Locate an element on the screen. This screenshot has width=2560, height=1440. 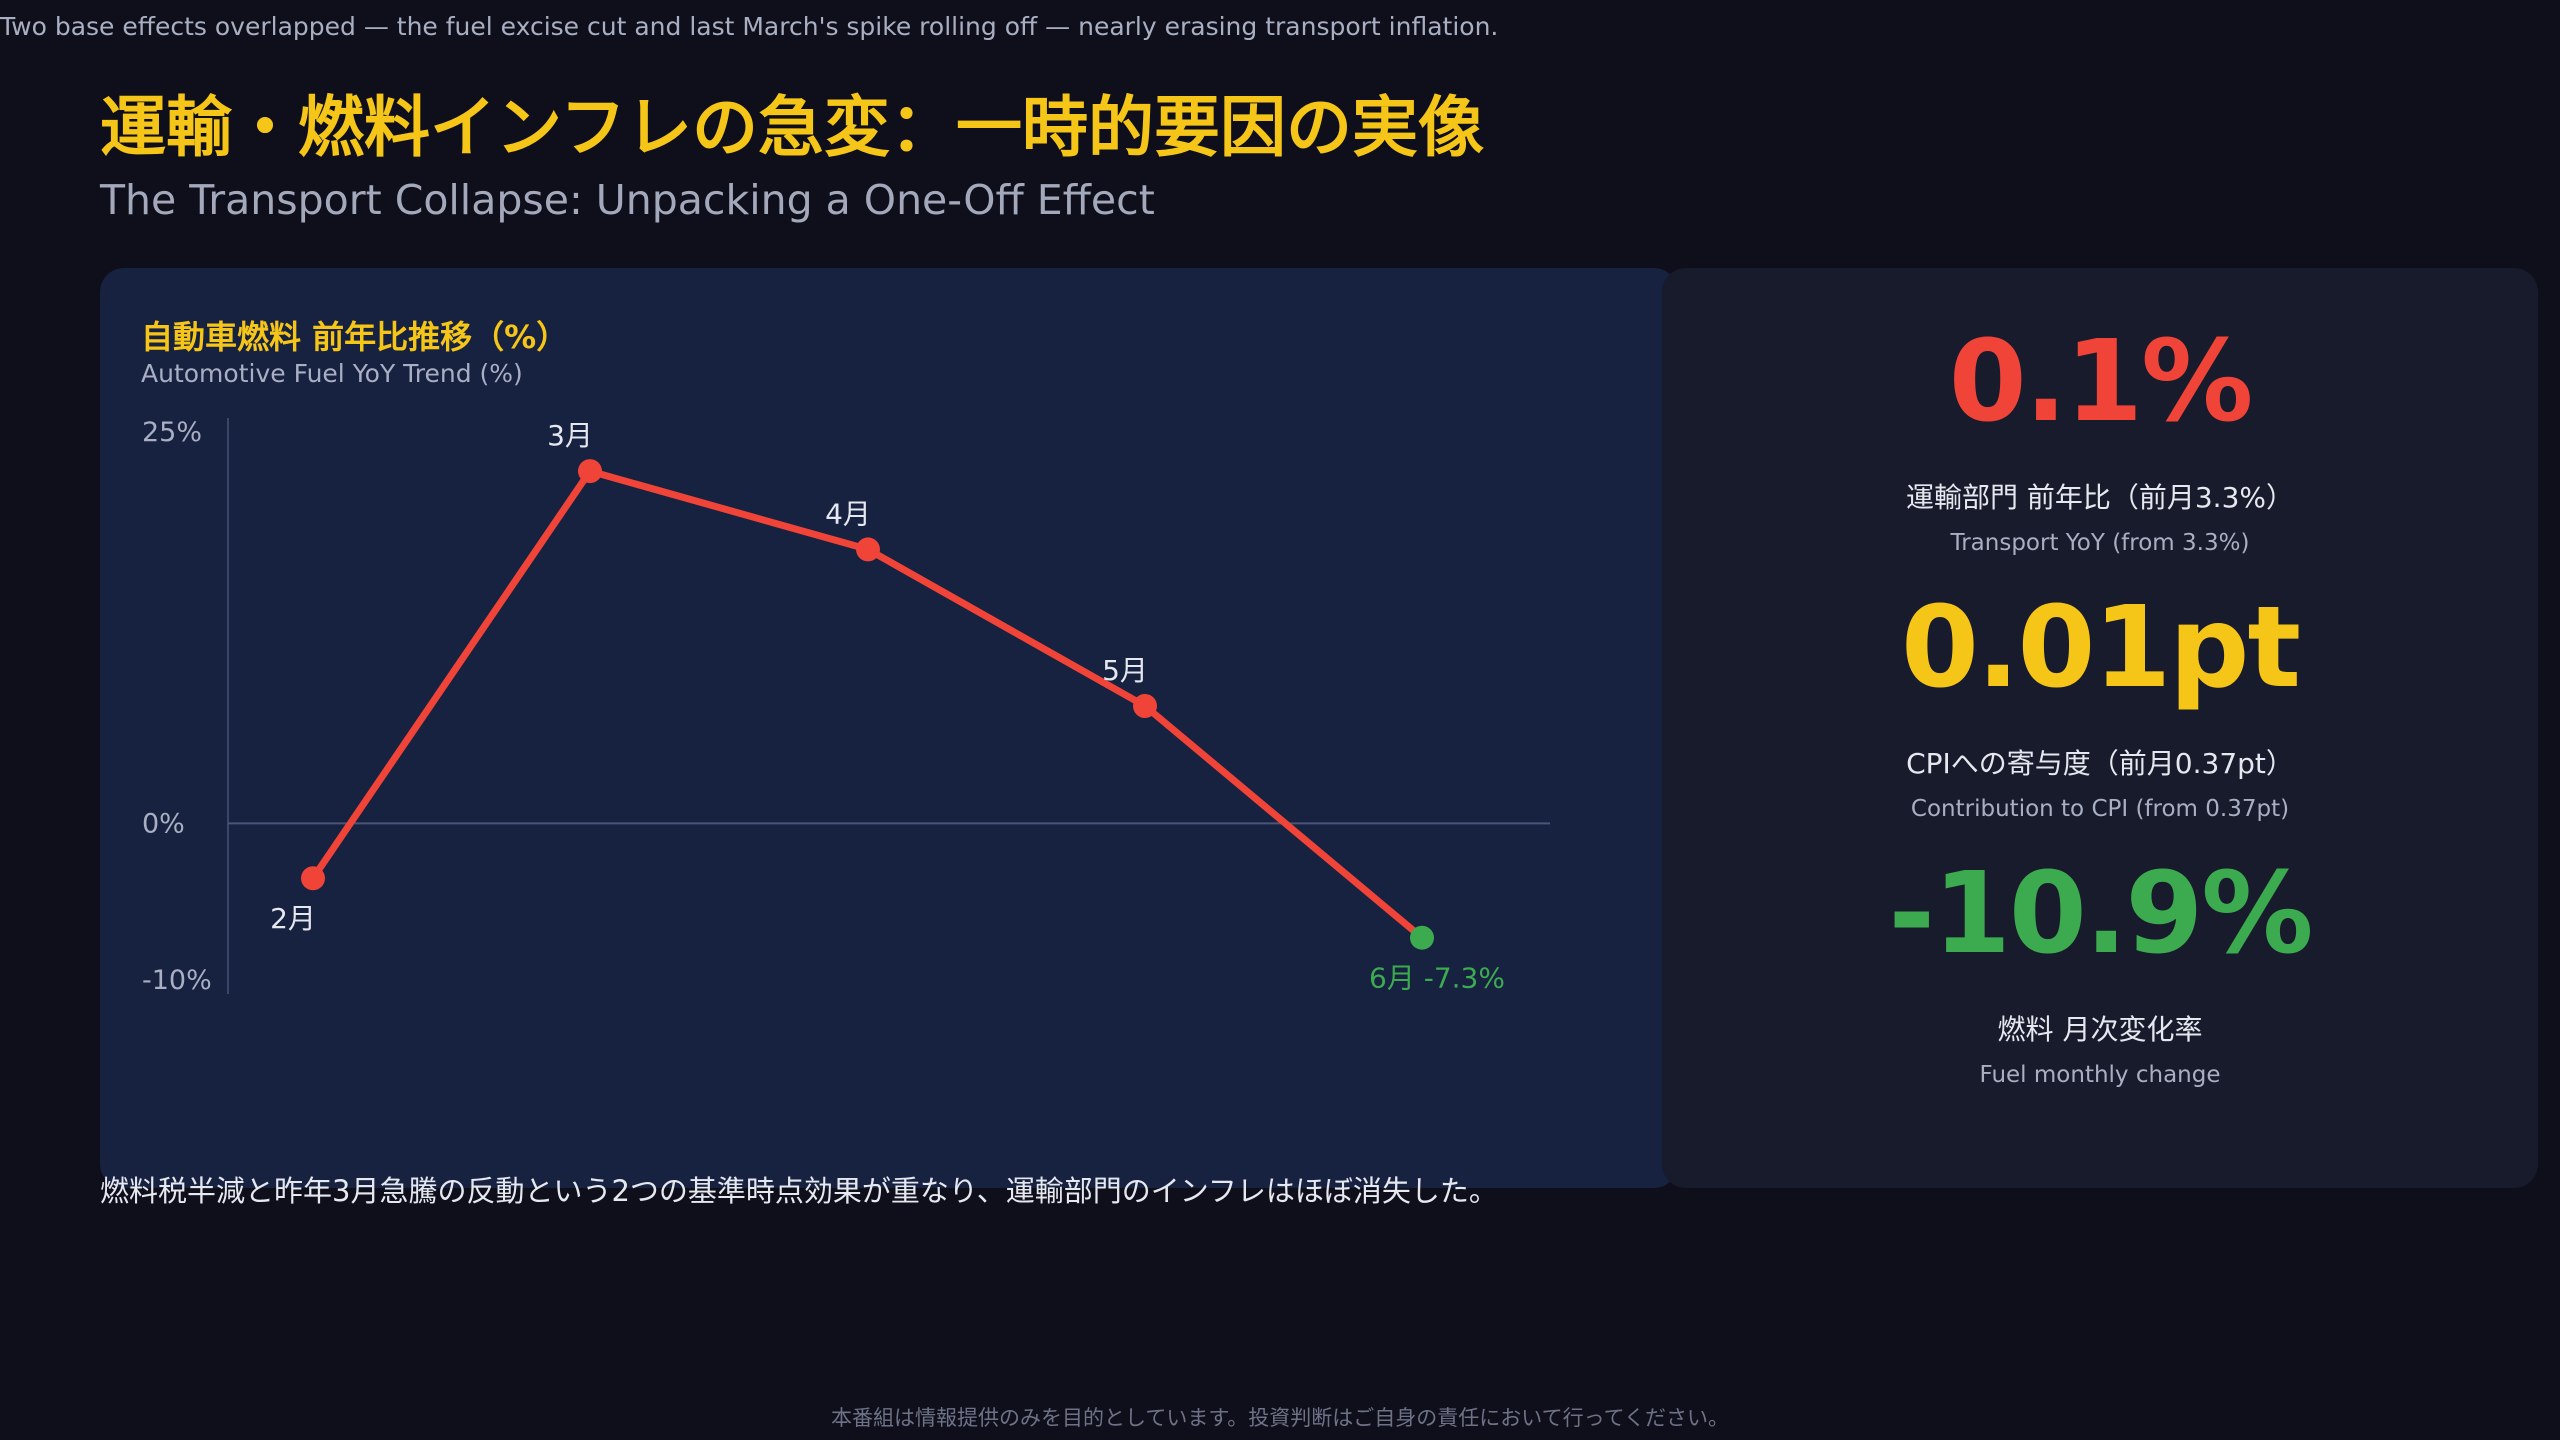
data-label: 3月 is located at coordinates (570, 435).